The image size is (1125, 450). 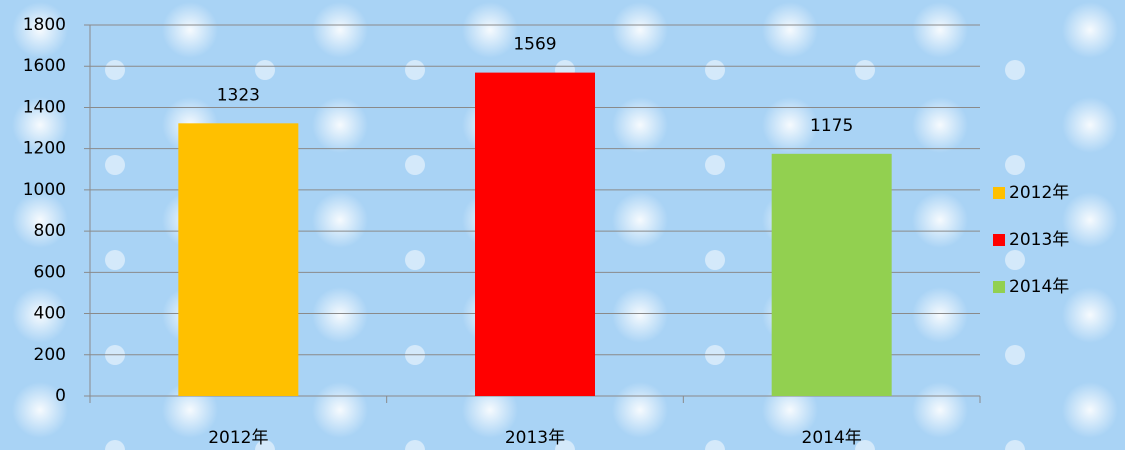 I want to click on legend-label: 2014年, so click(x=1039, y=287).